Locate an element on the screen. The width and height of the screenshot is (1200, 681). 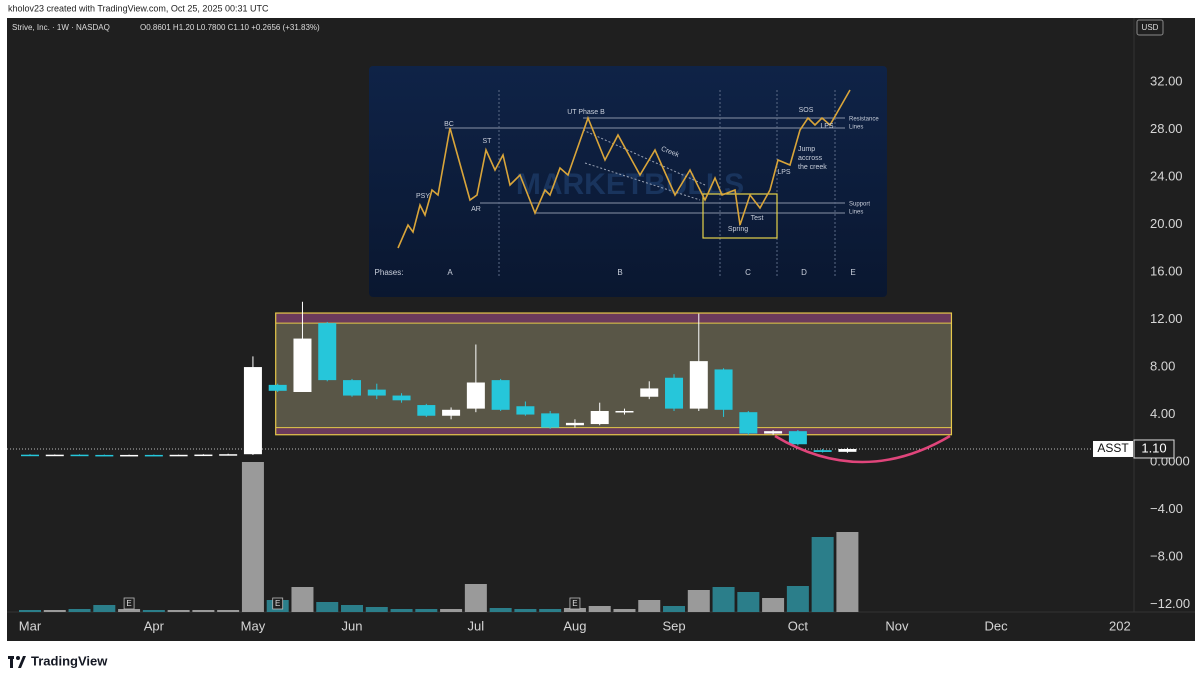
symbol-title: Strive, Inc. · 1W · NASDAQ is located at coordinates (61, 27).